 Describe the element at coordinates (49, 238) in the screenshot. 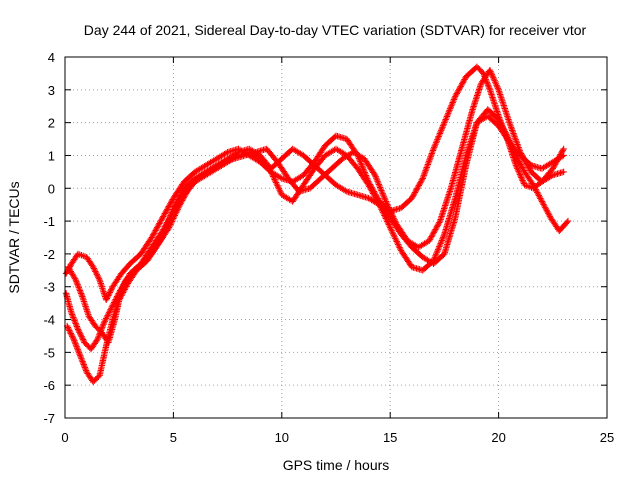

I see `y-tick-labels: -7 -6 -5 -4 -3 -2 -1 0 1 2 3 4` at that location.